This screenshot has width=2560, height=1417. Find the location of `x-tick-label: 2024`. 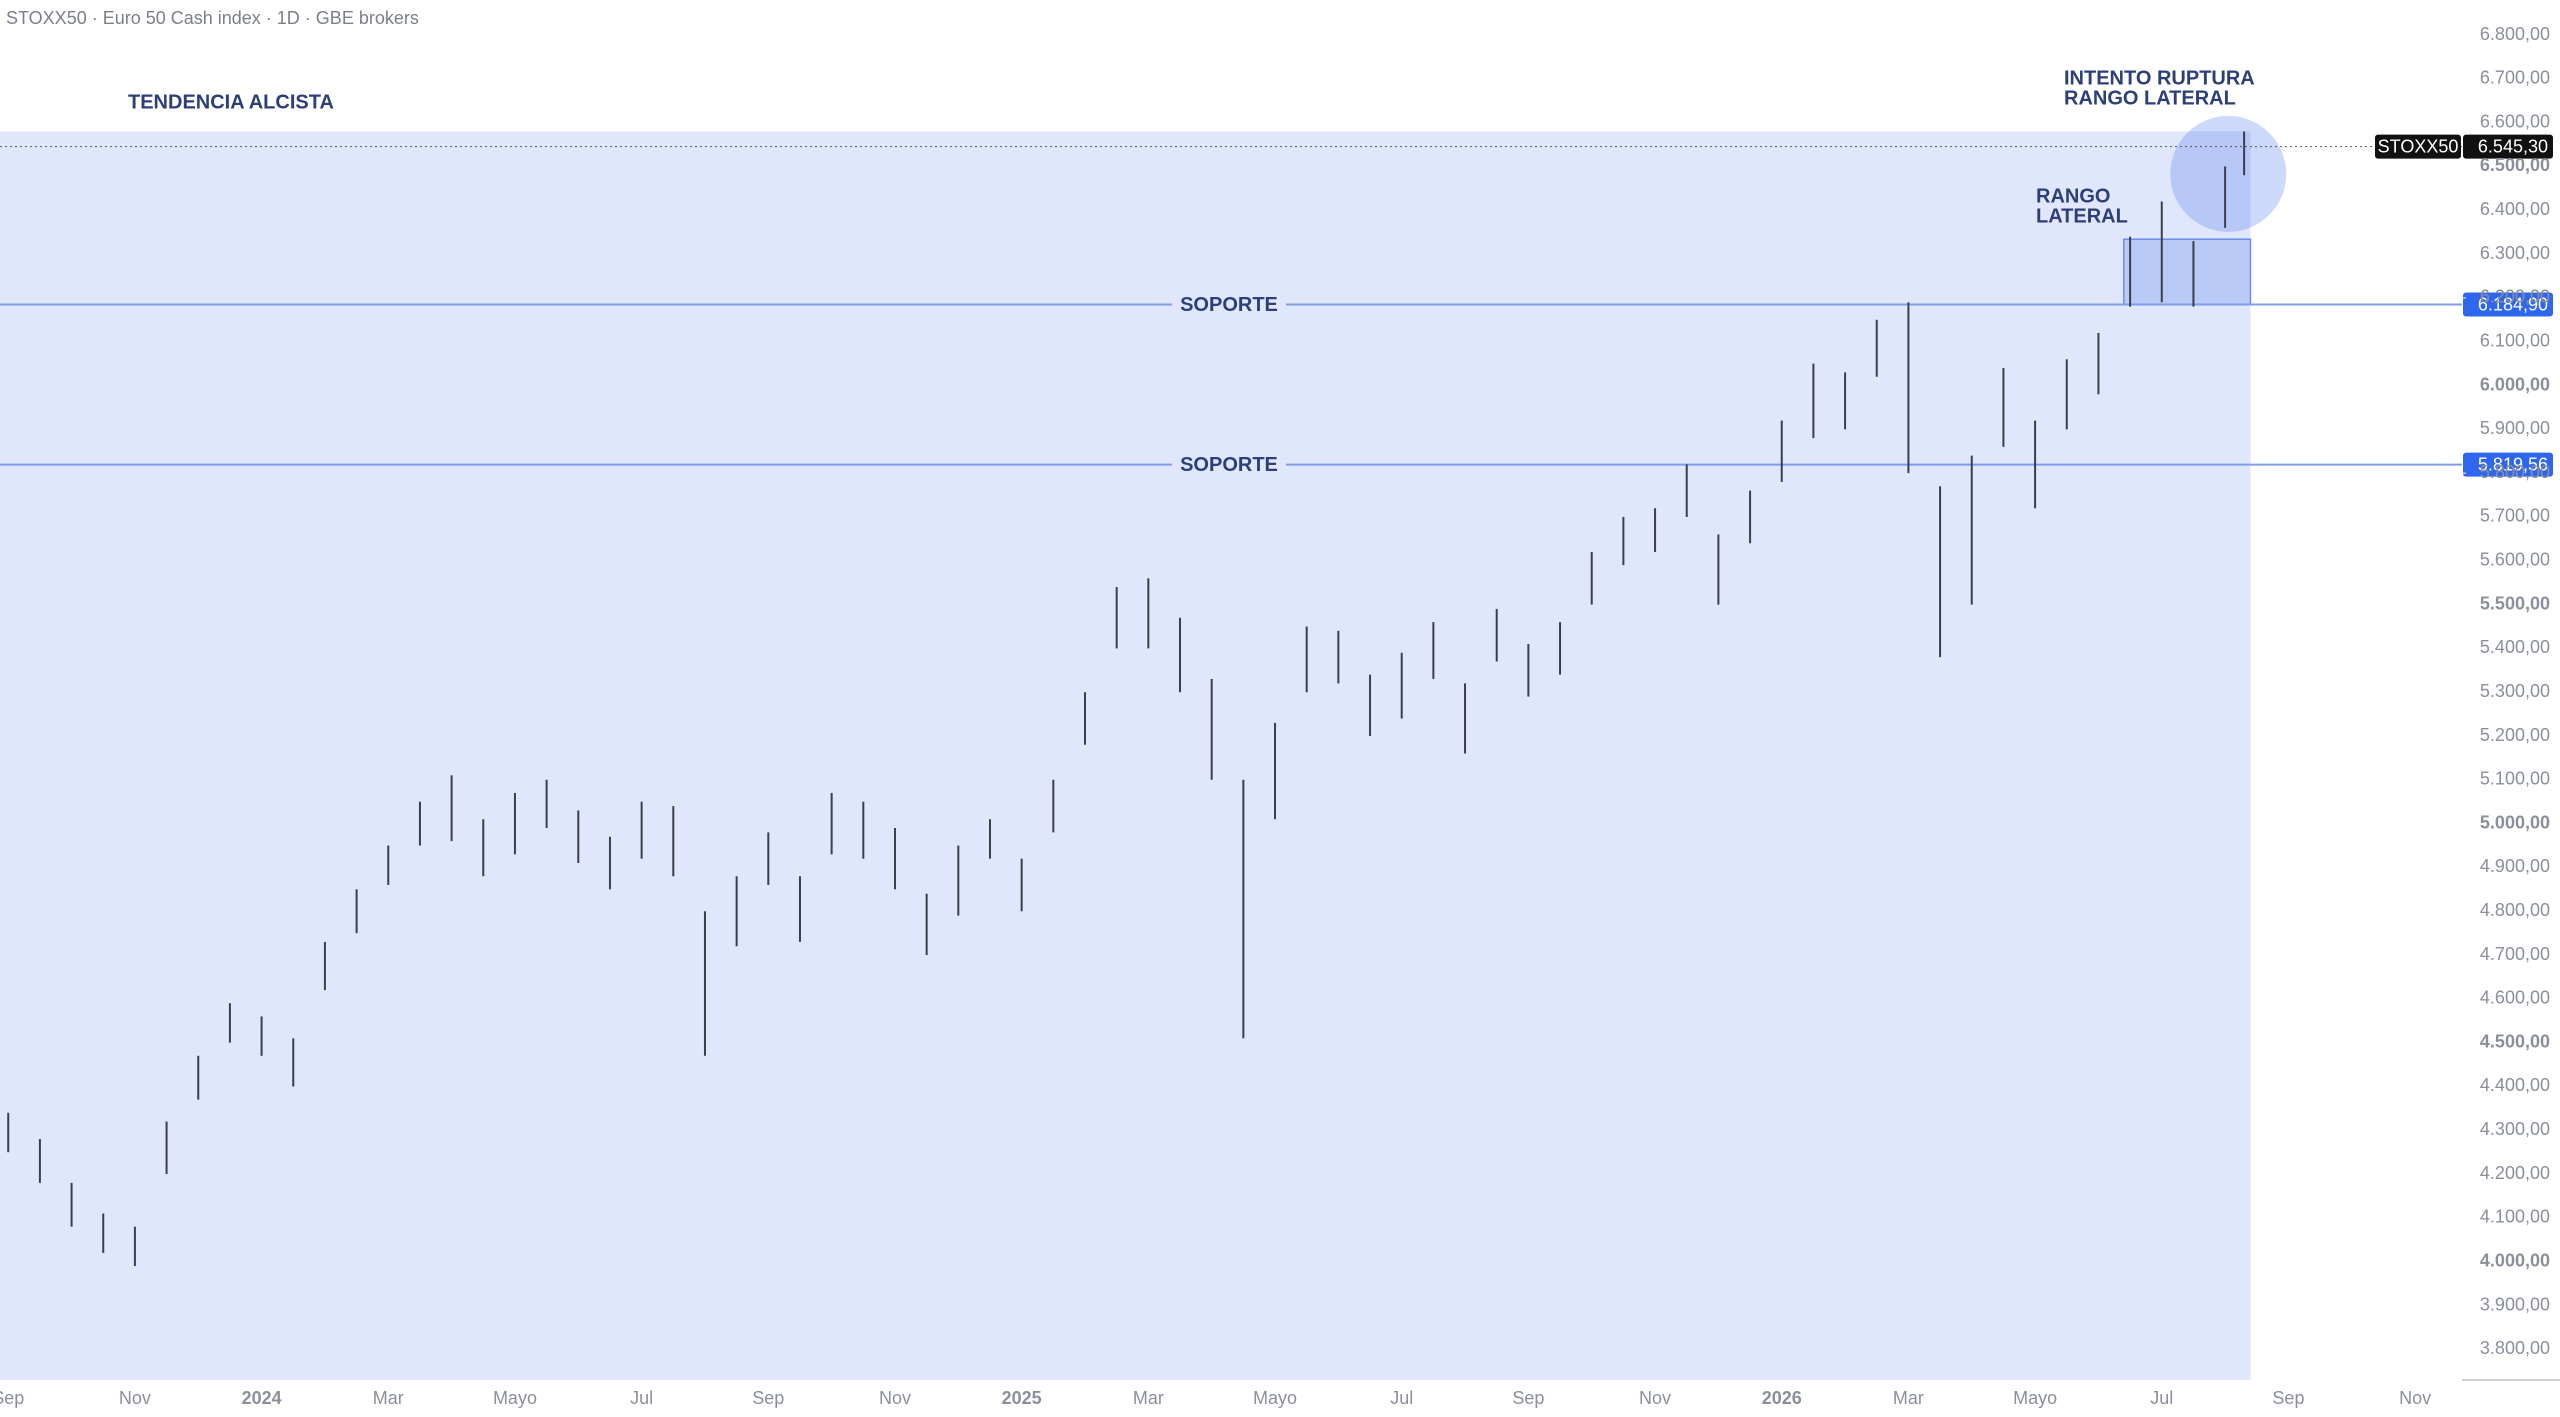

x-tick-label: 2024 is located at coordinates (262, 1398).